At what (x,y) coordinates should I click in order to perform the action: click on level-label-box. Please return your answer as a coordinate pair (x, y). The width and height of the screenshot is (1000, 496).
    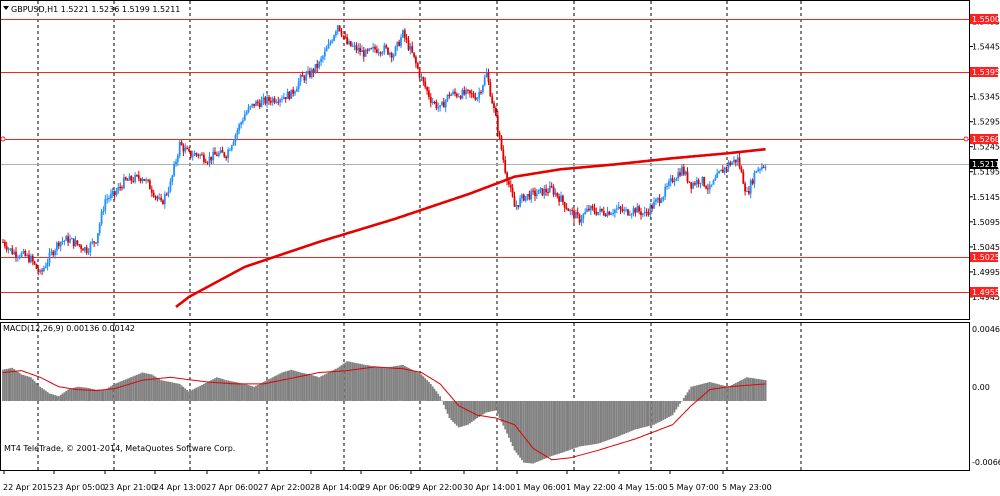
    Looking at the image, I should click on (984, 292).